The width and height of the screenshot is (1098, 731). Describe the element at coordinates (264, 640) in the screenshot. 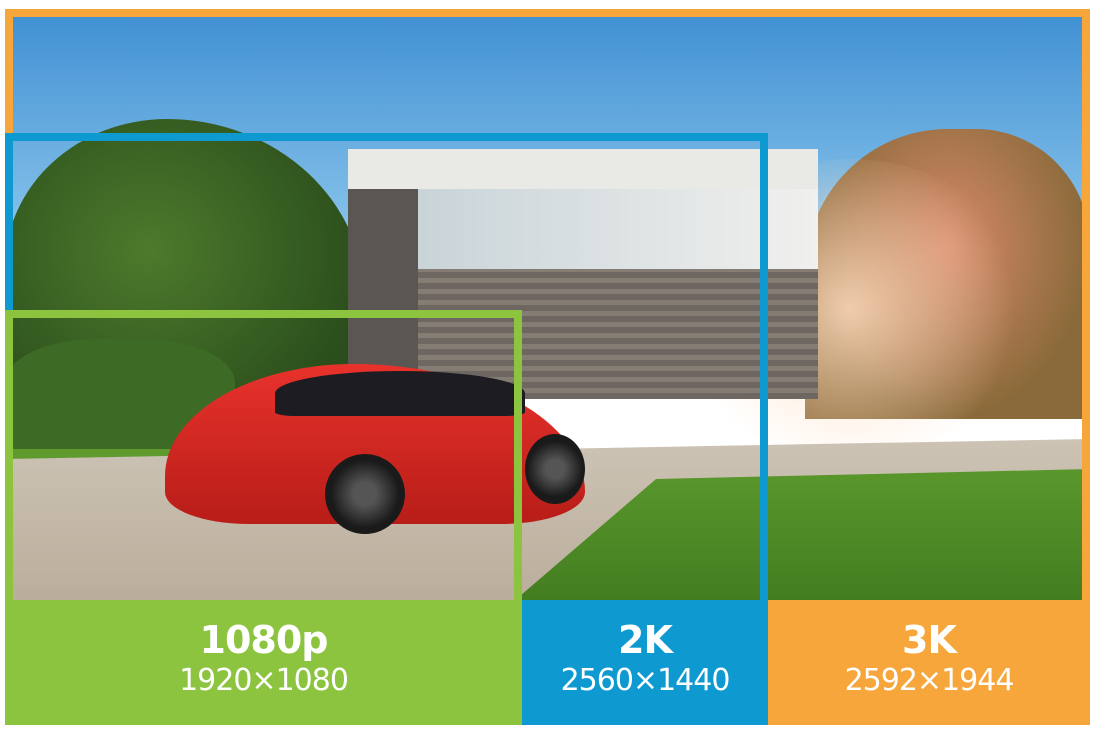

I see `resolution-name: 1080p` at that location.